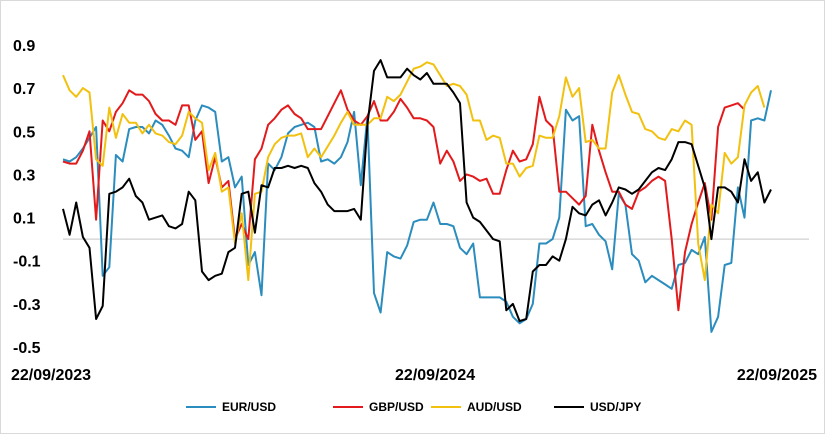 The image size is (825, 435). What do you see at coordinates (24, 89) in the screenshot?
I see `y-tick-label: 0.7` at bounding box center [24, 89].